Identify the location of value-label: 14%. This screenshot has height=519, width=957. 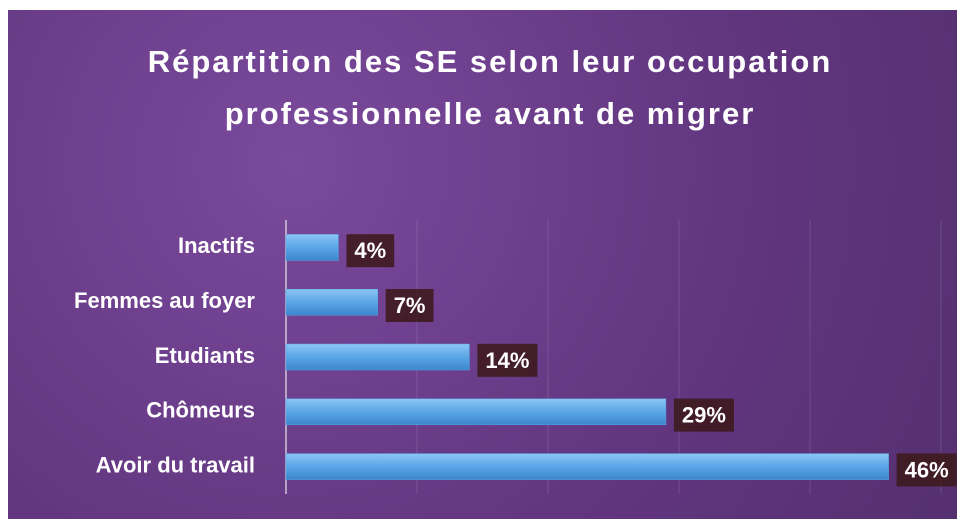
(507, 360).